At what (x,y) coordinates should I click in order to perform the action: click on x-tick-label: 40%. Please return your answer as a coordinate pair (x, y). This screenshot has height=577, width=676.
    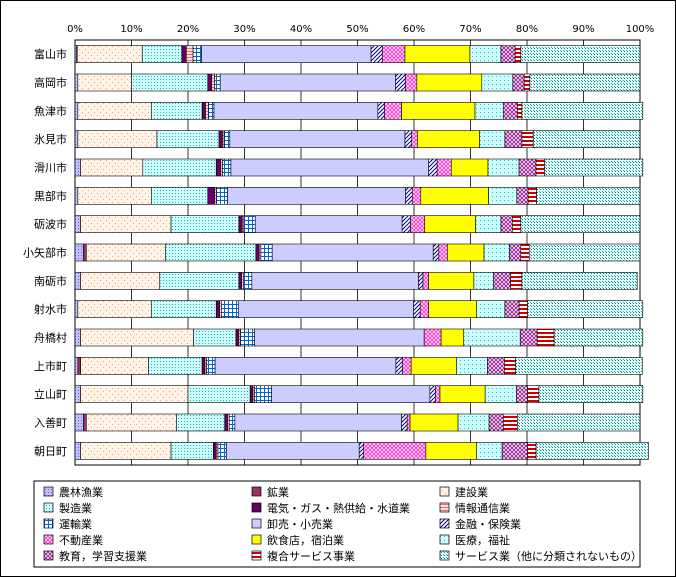
    Looking at the image, I should click on (301, 29).